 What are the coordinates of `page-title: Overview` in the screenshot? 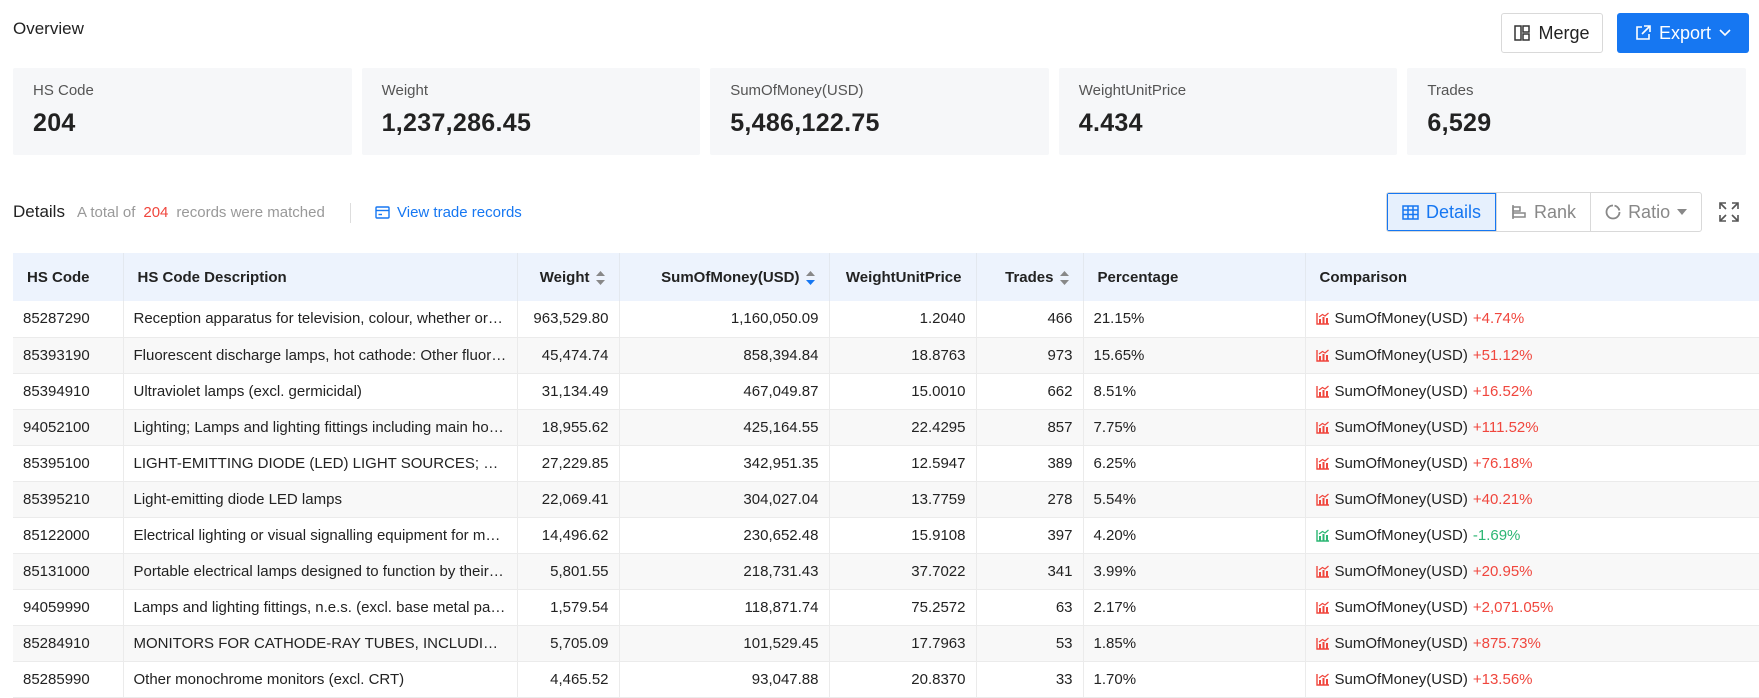 It's located at (48, 28).